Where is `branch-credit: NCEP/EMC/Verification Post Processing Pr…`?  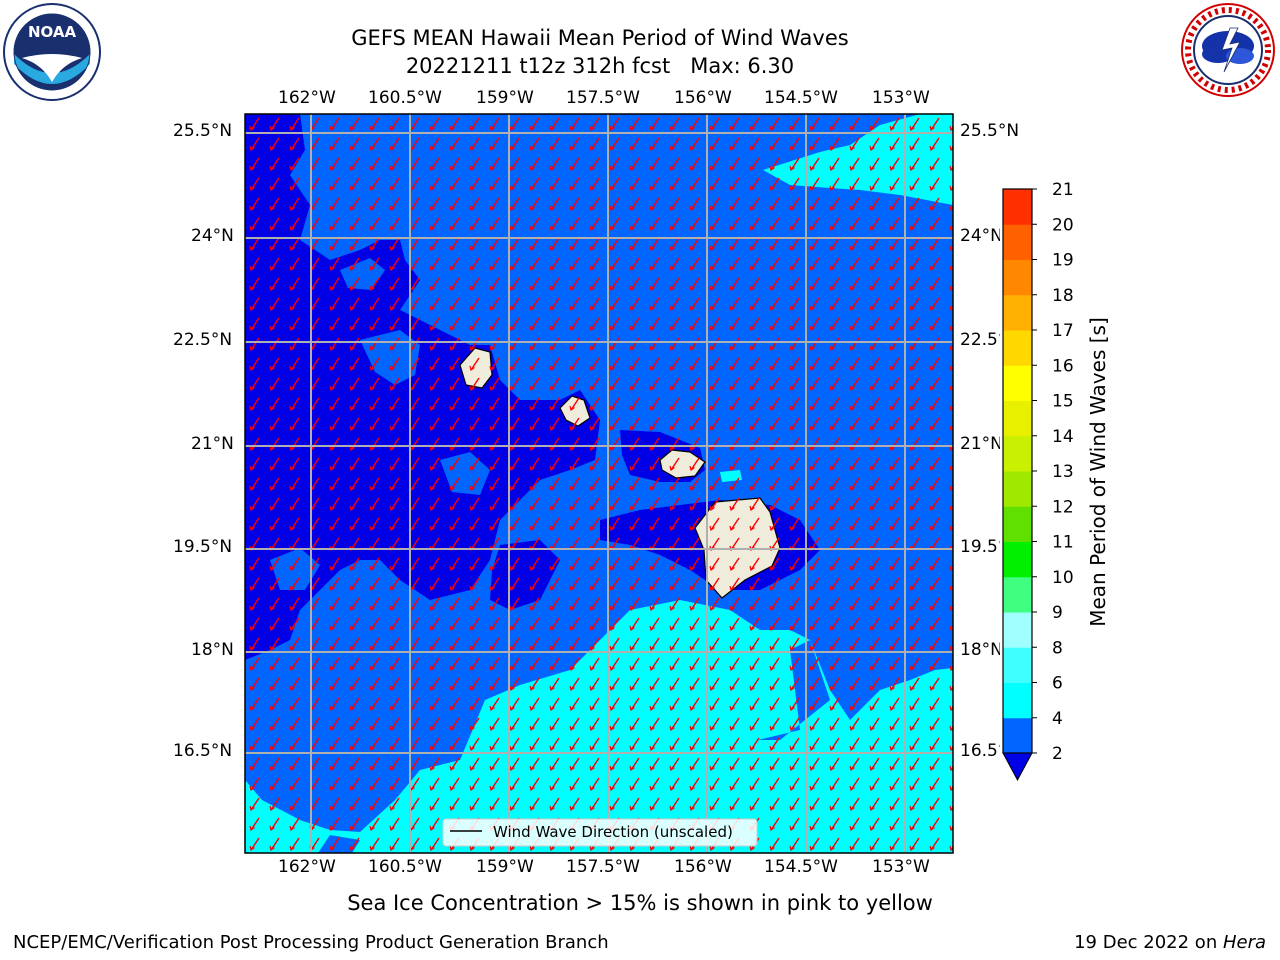
branch-credit: NCEP/EMC/Verification Post Processing Pr… is located at coordinates (311, 942).